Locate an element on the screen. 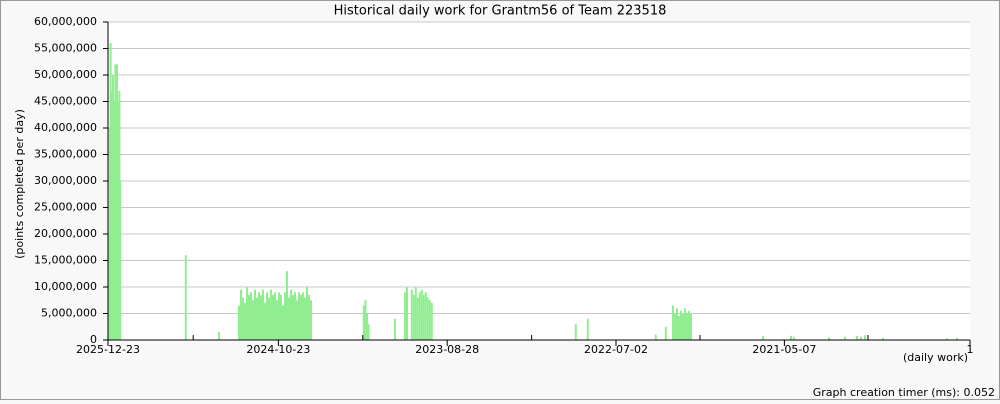  x-tick-label: 2025-12-23 is located at coordinates (108, 349).